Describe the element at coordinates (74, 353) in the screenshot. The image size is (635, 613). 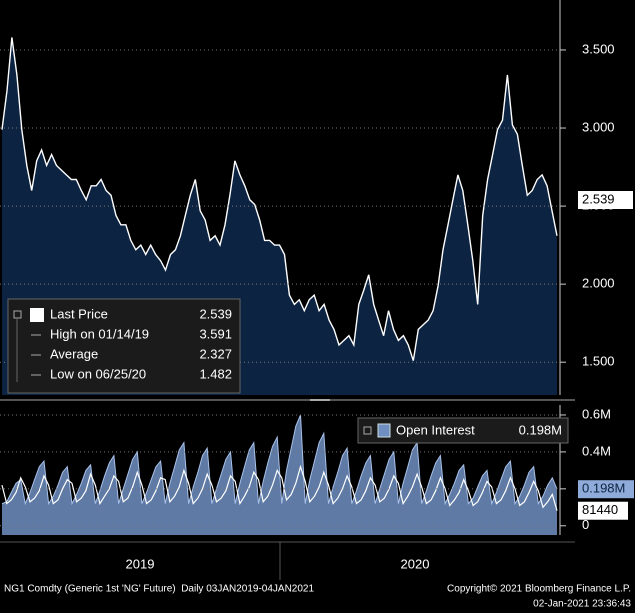
I see `legend-label: Average` at that location.